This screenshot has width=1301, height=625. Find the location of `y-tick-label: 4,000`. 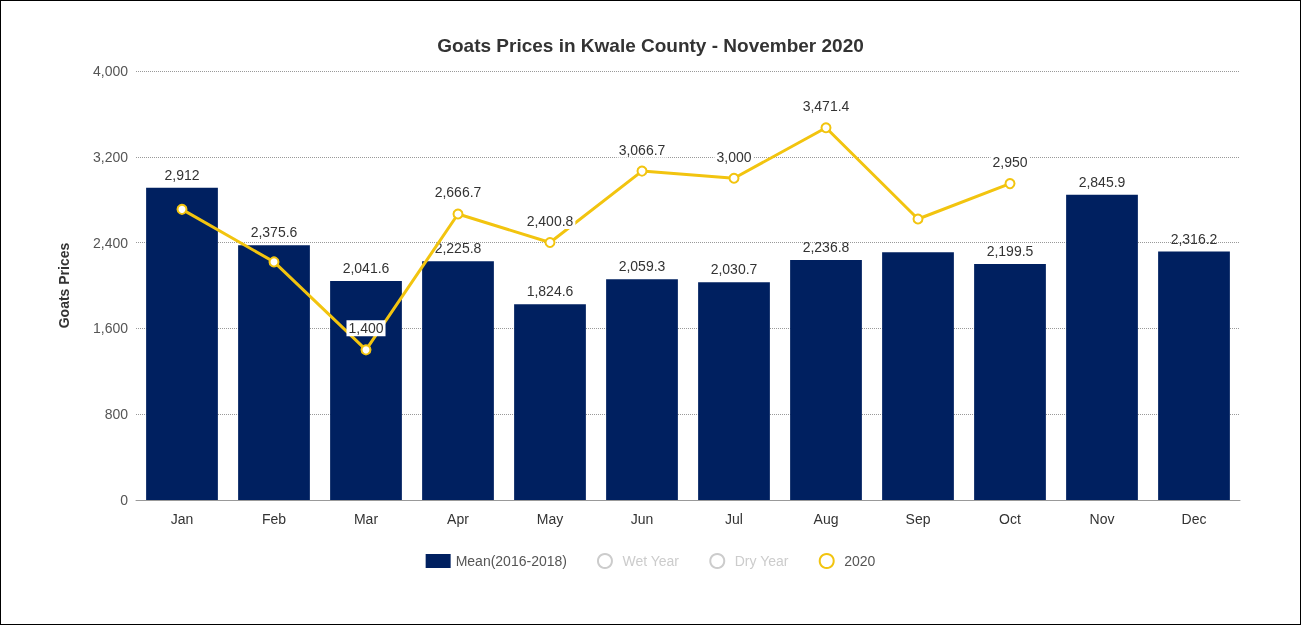

y-tick-label: 4,000 is located at coordinates (110, 71).